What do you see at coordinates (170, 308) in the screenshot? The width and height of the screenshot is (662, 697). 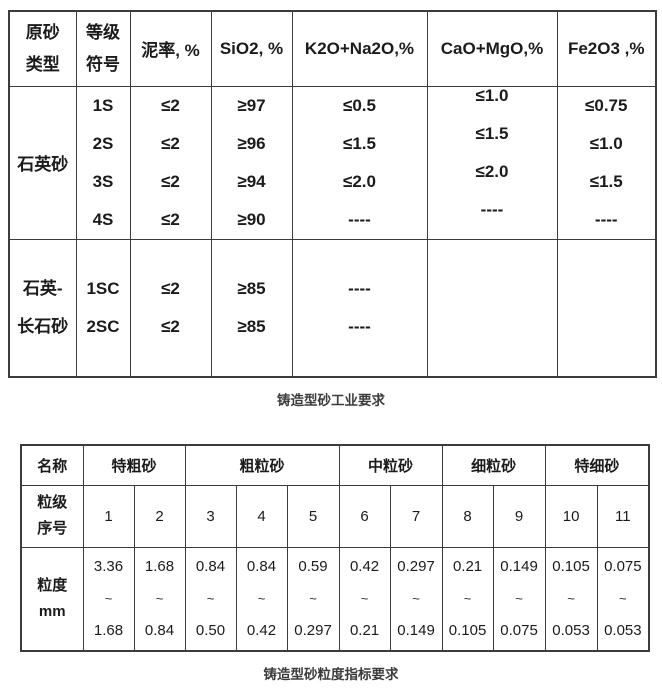 I see `quartz-feldspar-mud-rate-cell: ≤2 ≤2` at bounding box center [170, 308].